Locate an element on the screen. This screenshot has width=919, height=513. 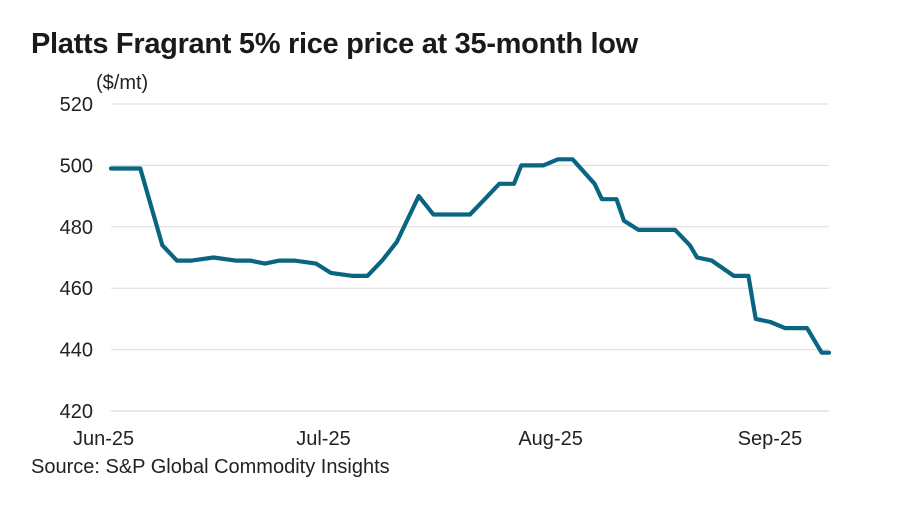
x-tick-label: Jul-25 is located at coordinates (323, 439).